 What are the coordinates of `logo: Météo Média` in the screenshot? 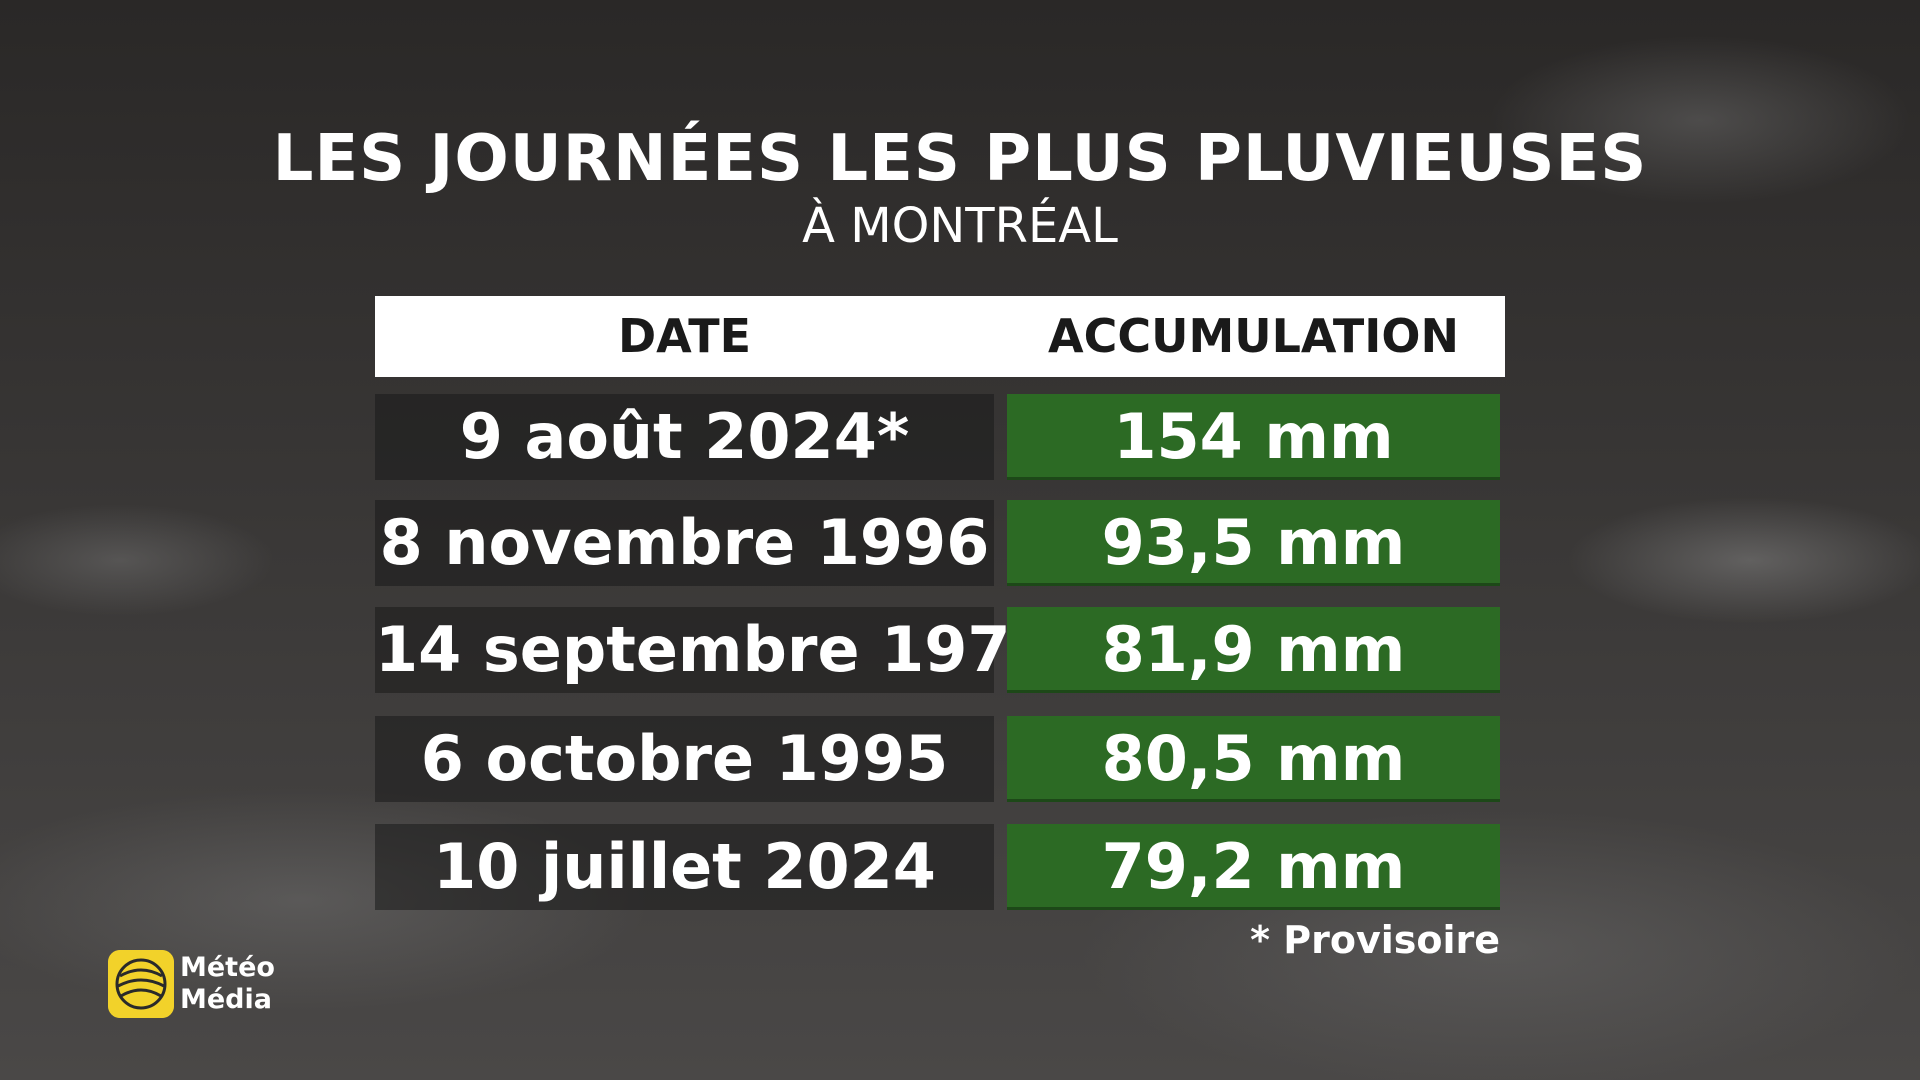 It's located at (195, 985).